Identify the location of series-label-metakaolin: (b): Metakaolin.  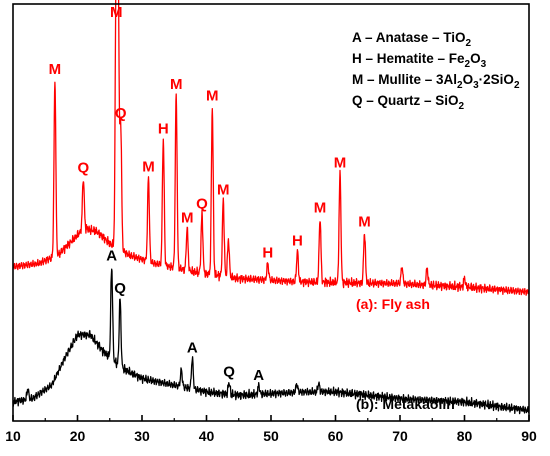
(405, 404).